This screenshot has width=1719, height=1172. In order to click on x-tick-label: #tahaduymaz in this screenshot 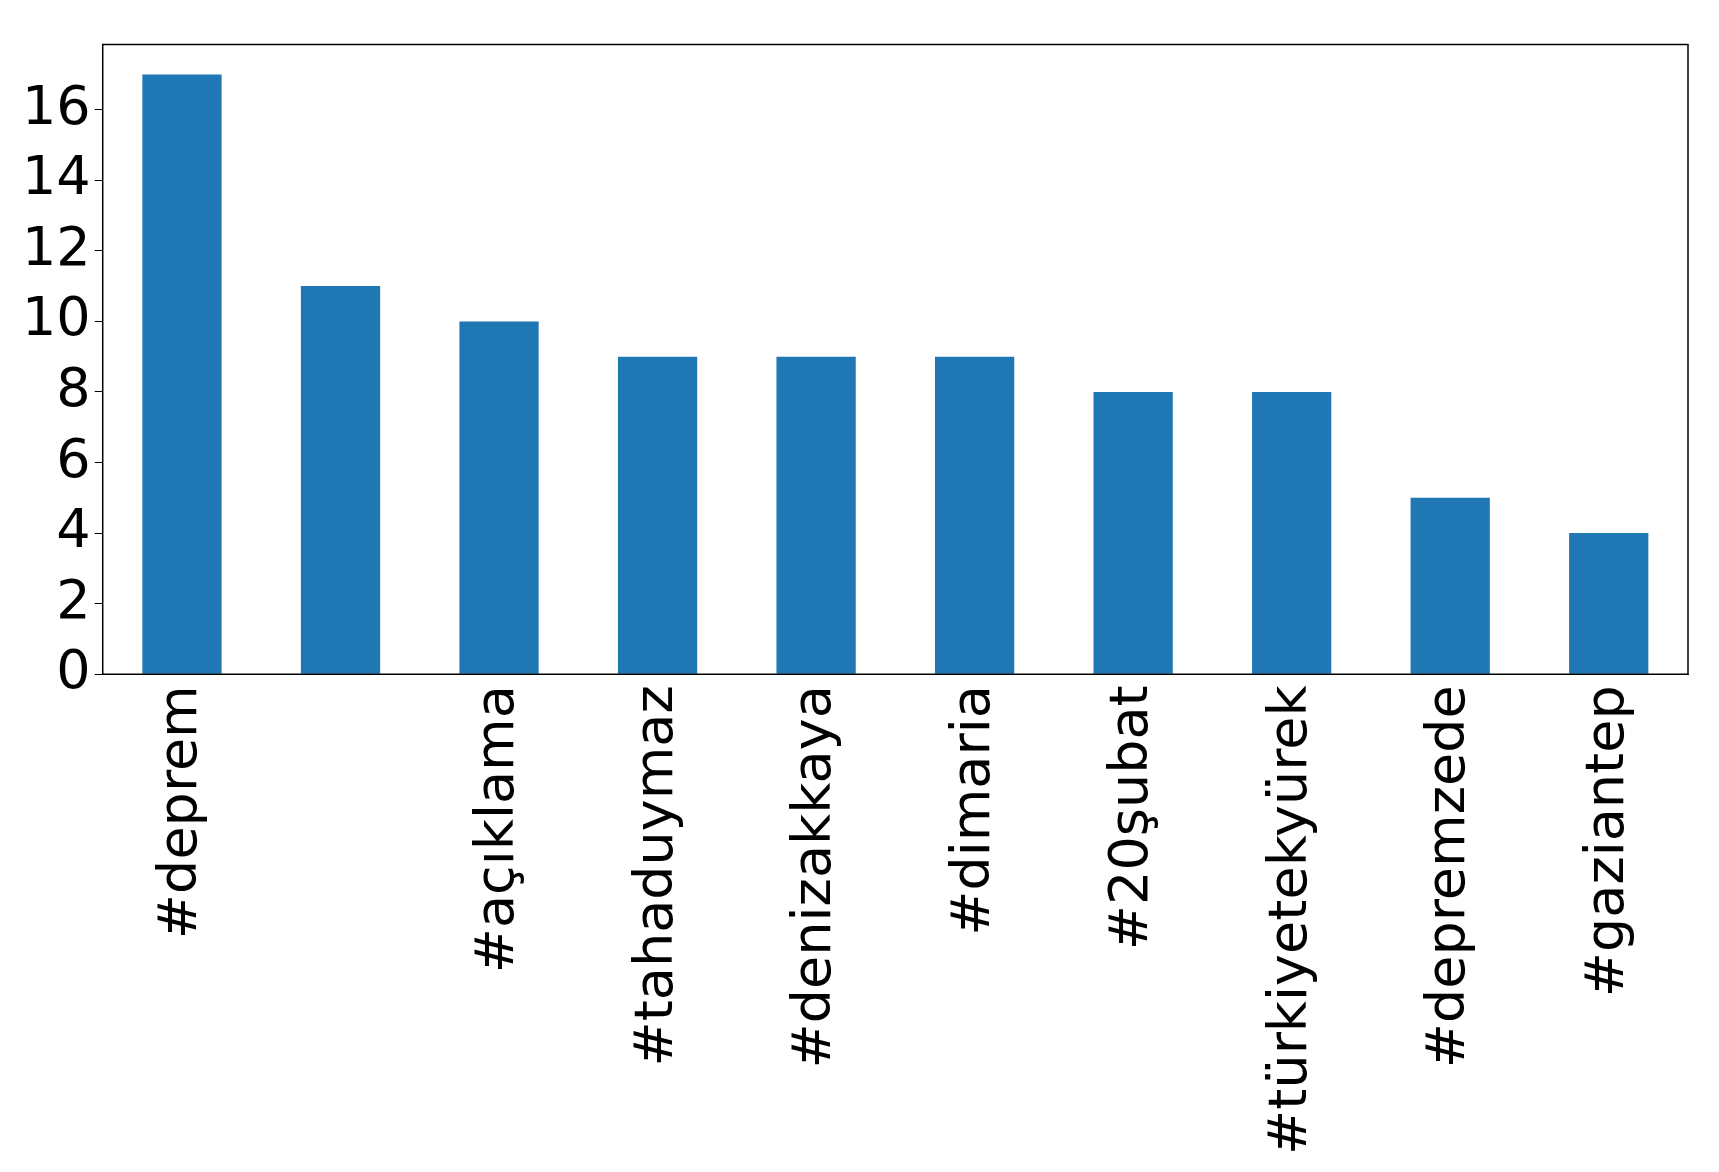, I will do `click(653, 876)`.